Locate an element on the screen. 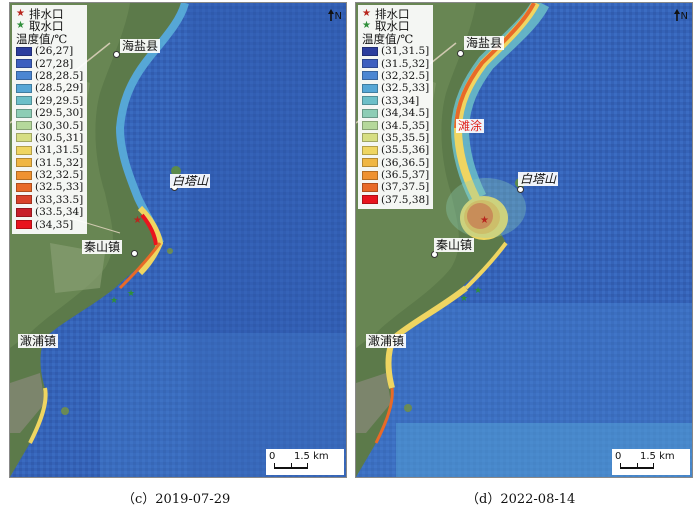 Image resolution: width=700 pixels, height=511 pixels. legend-bin-label: (28,28.5] is located at coordinates (59, 75).